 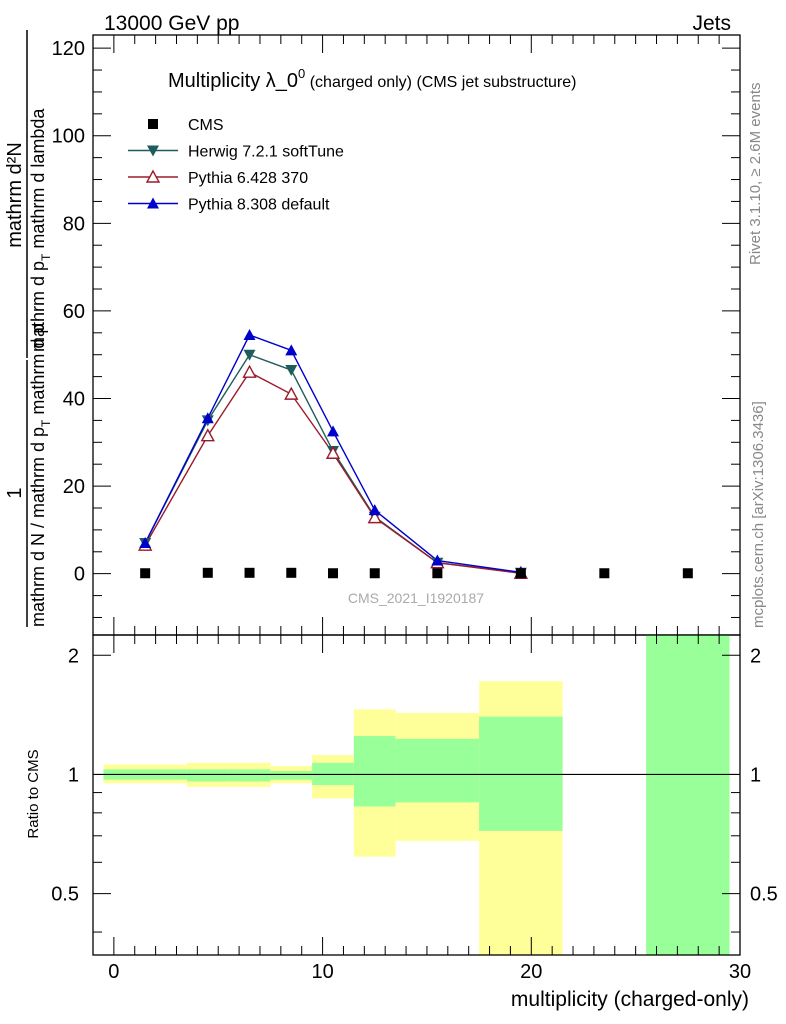 What do you see at coordinates (332, 472) in the screenshot?
I see `pythia6-line` at bounding box center [332, 472].